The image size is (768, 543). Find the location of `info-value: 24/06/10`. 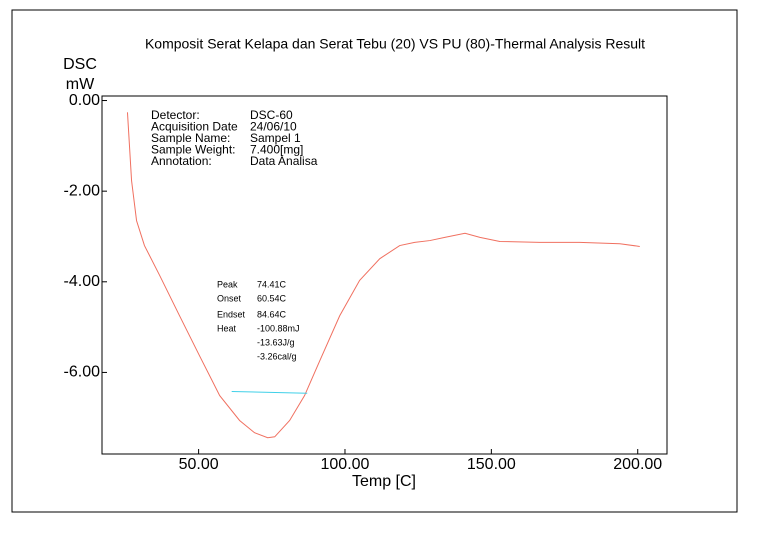

info-value: 24/06/10 is located at coordinates (273, 127).